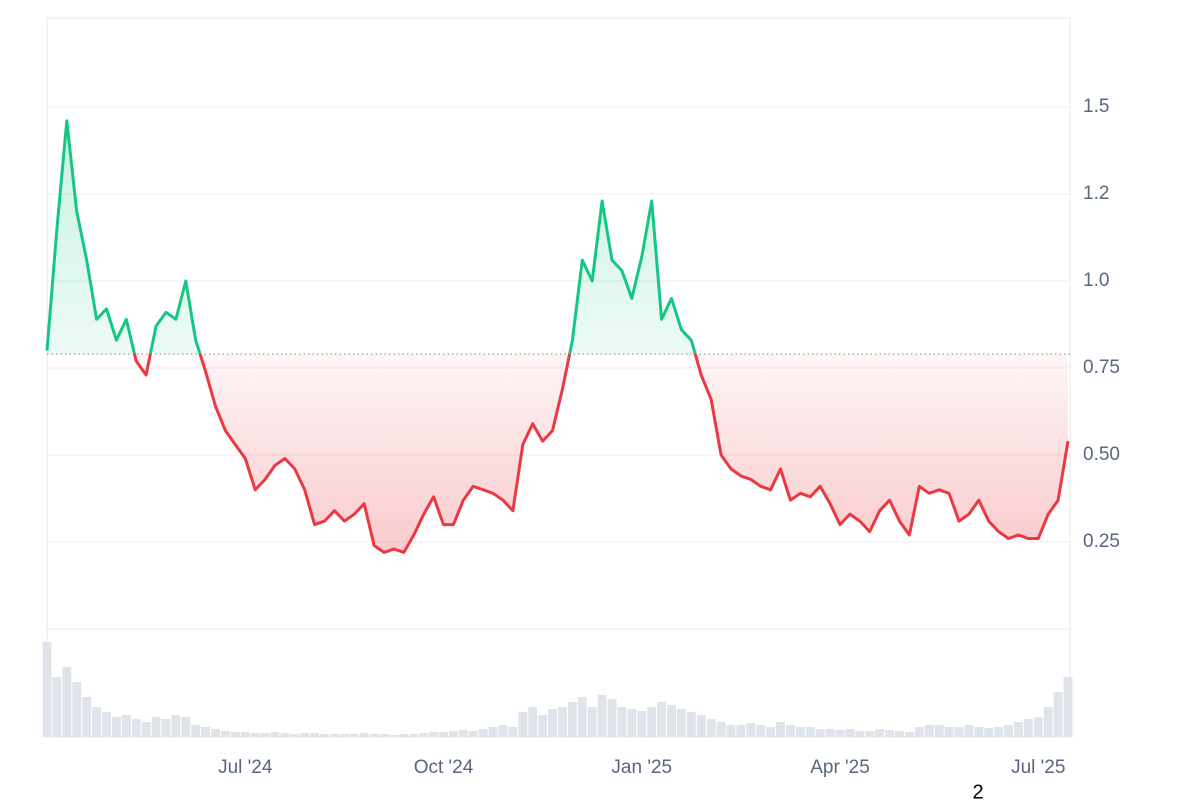 This screenshot has height=805, width=1200. Describe the element at coordinates (1101, 367) in the screenshot. I see `y-tick-label: 0.75` at that location.